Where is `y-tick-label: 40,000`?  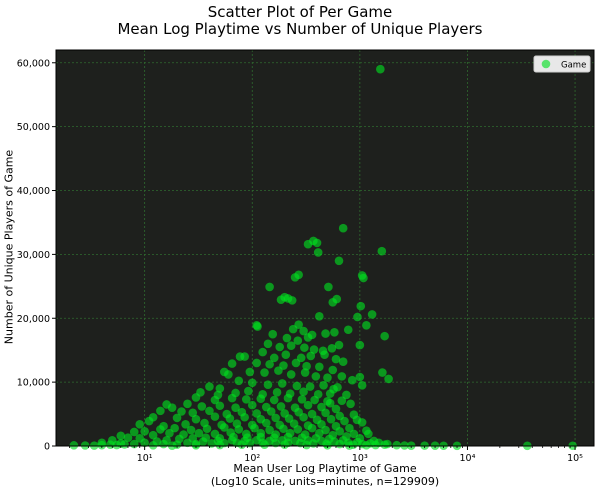 y-tick-label: 40,000 is located at coordinates (33, 191).